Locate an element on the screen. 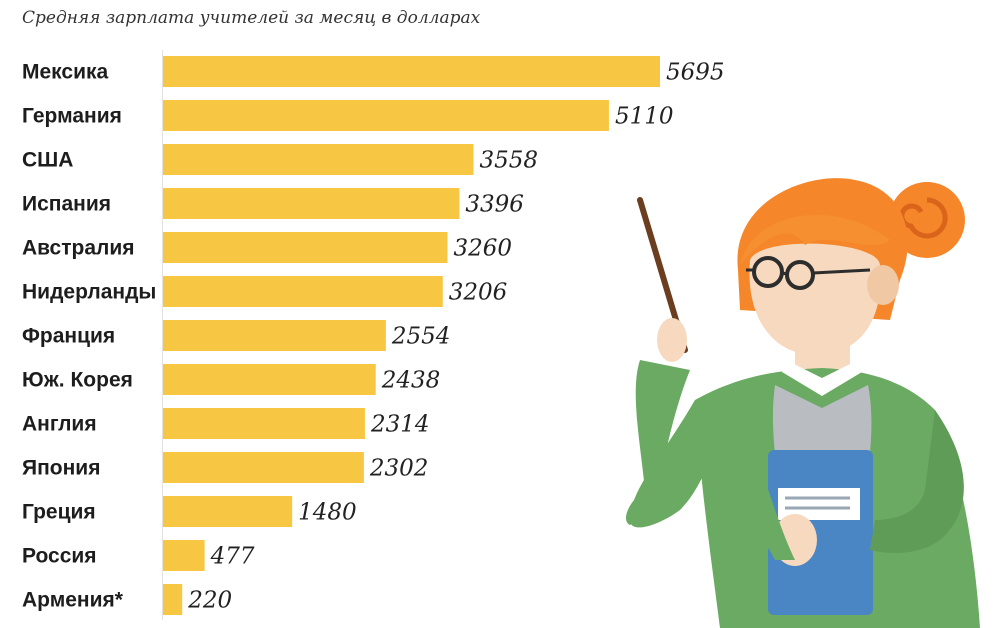 This screenshot has width=997, height=628. value-label: 2302 is located at coordinates (399, 469).